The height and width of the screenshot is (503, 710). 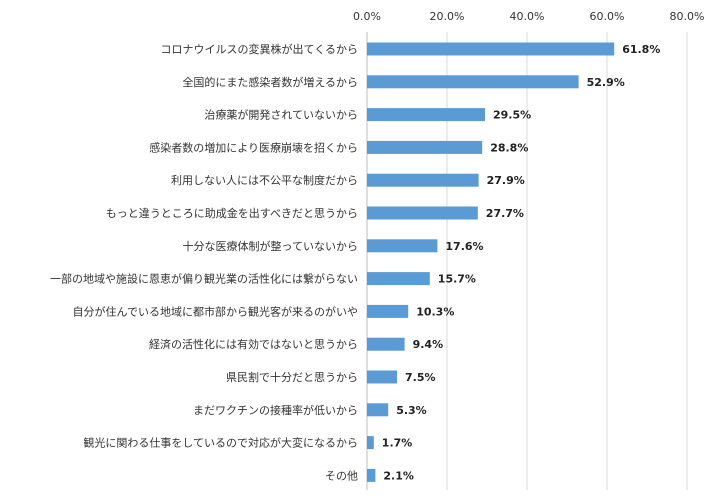 What do you see at coordinates (215, 311) in the screenshot?
I see `category-label: 自分が住んでいる地域に都市部から観光客が来るのがいや` at bounding box center [215, 311].